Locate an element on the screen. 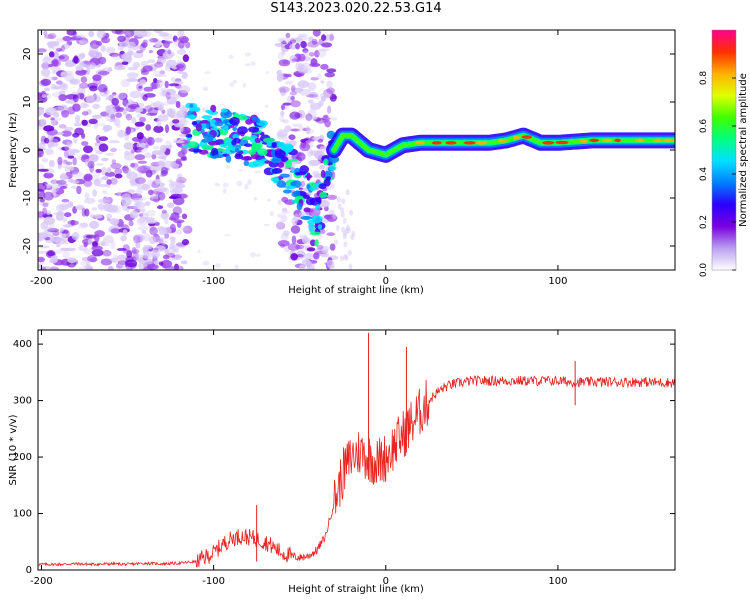 The width and height of the screenshot is (750, 600). snr-y-tick-label: 0 is located at coordinates (29, 570).